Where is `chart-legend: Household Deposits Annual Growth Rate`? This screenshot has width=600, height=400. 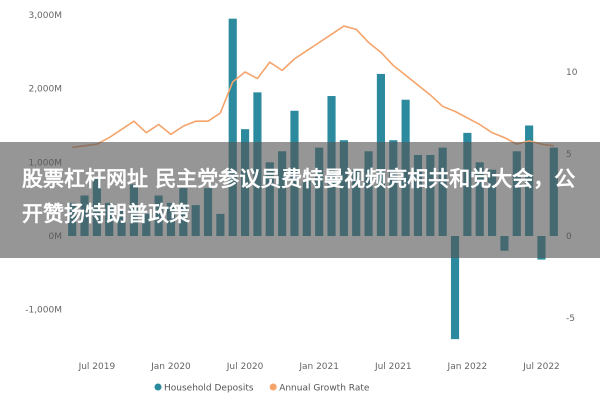 chart-legend: Household Deposits Annual Growth Rate is located at coordinates (262, 388).